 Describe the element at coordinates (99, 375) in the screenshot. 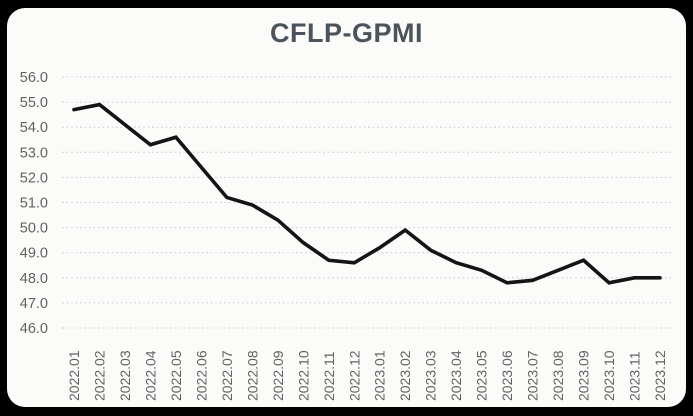

I see `x-axis-tick-label: 2022.02` at that location.